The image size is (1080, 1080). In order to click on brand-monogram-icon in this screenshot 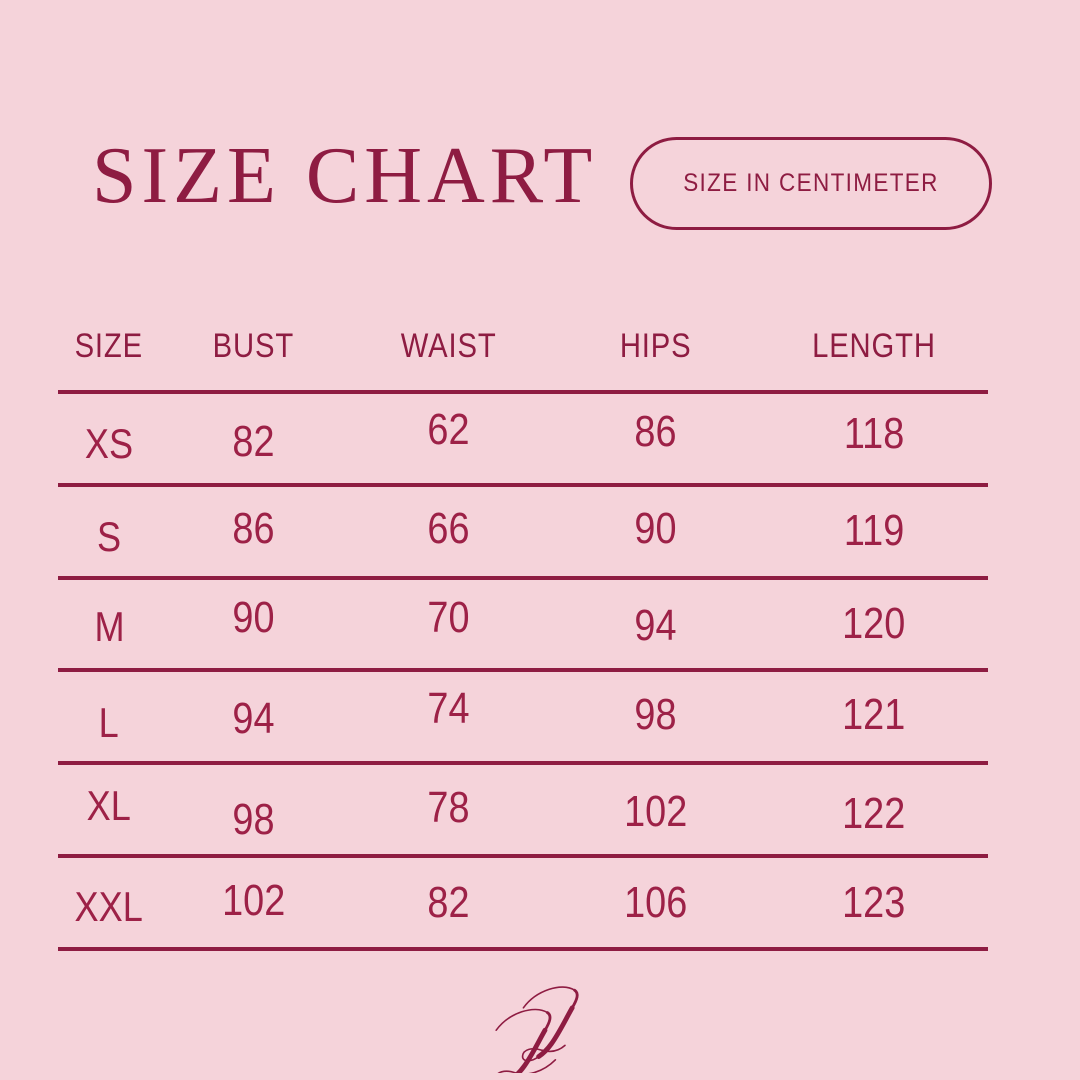, I will do `click(537, 1029)`.